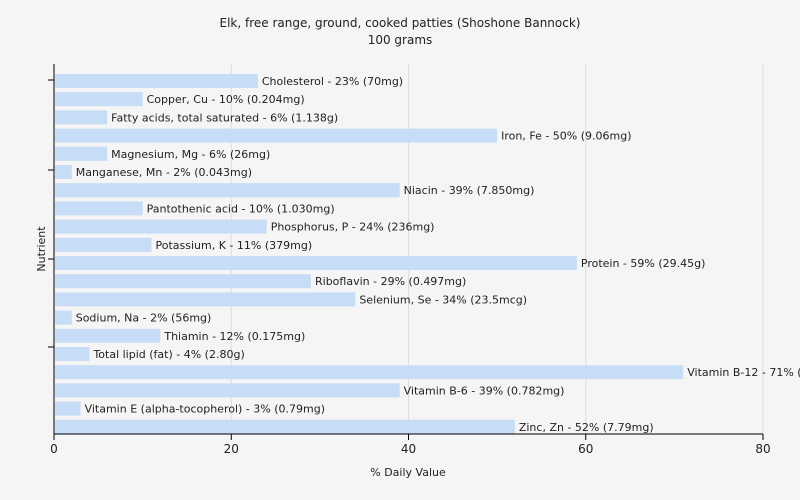 This screenshot has height=500, width=800. Describe the element at coordinates (408, 472) in the screenshot. I see `x-axis-label: % Daily Value` at that location.